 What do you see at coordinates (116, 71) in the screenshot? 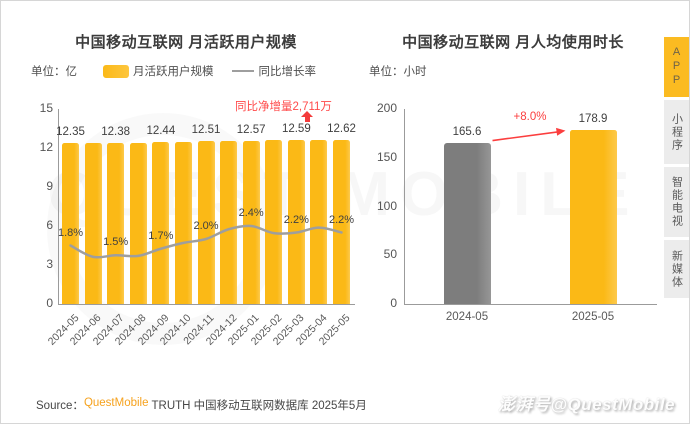
I see `bar-legend-swatch` at bounding box center [116, 71].